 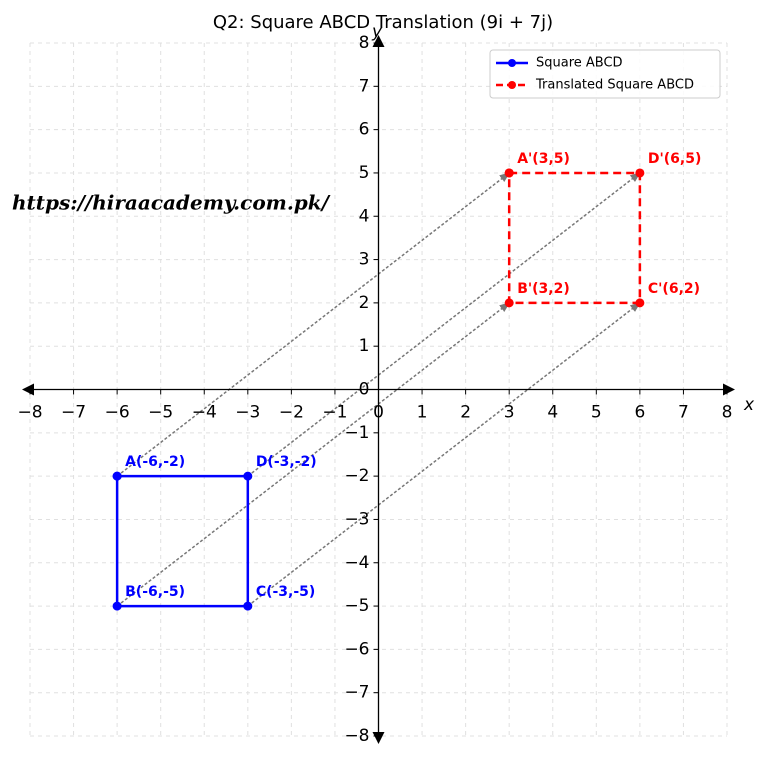 What do you see at coordinates (356, 649) in the screenshot?
I see `y-tick-label: −6` at bounding box center [356, 649].